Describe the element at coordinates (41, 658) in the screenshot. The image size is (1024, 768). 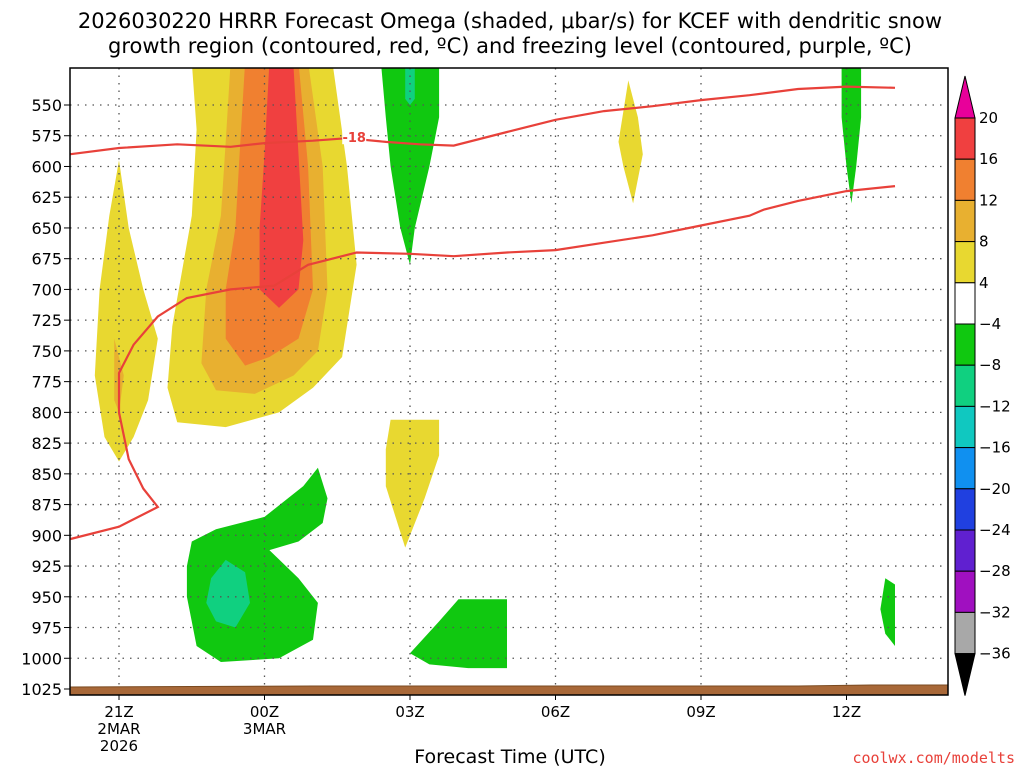
I see `y-tick-label: 1000` at that location.